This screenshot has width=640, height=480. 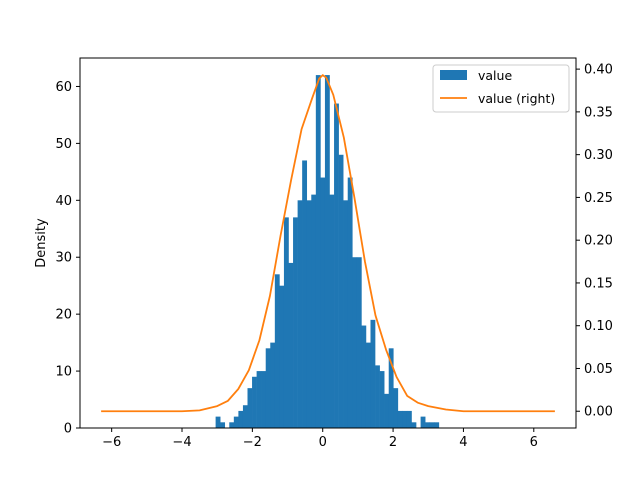 What do you see at coordinates (598, 70) in the screenshot?
I see `y-right-tick-label: 0.40` at bounding box center [598, 70].